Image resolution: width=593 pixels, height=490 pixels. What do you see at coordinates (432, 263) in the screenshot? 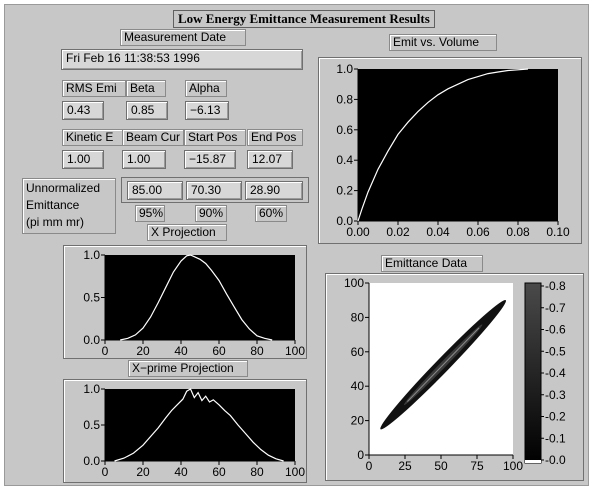
I see `emittance-data-label: Emittance Data` at bounding box center [432, 263].